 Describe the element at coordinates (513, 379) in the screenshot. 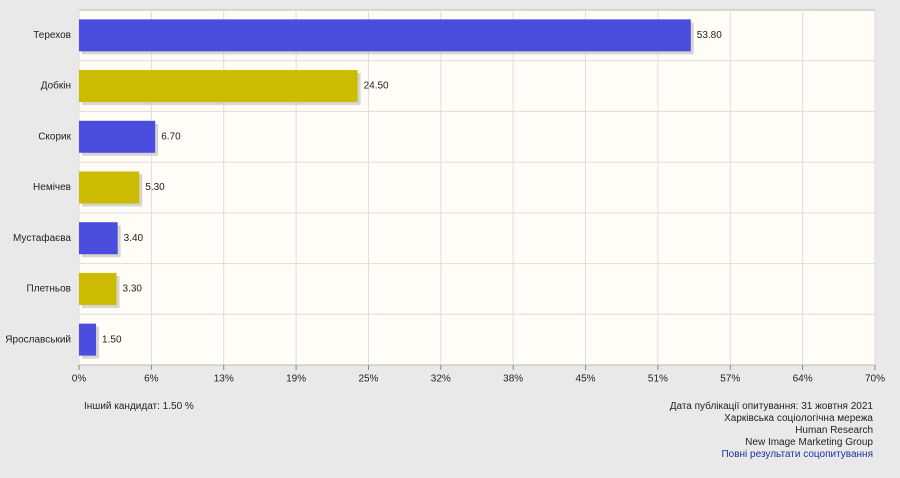

I see `x-tick-label: 38%` at that location.